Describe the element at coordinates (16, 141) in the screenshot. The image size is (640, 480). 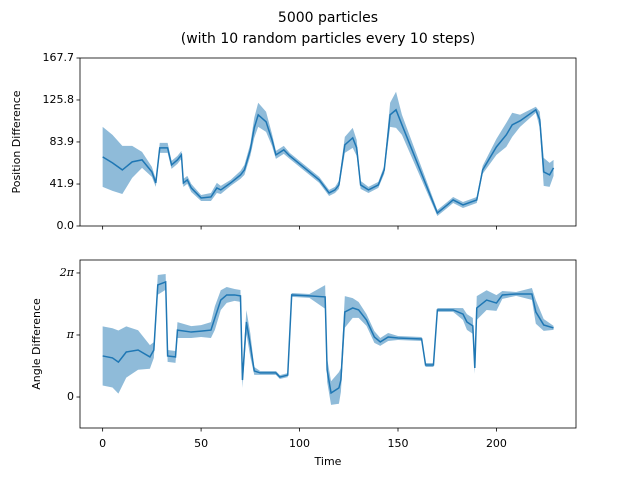
I see `y-axis-label: Position Difference` at that location.